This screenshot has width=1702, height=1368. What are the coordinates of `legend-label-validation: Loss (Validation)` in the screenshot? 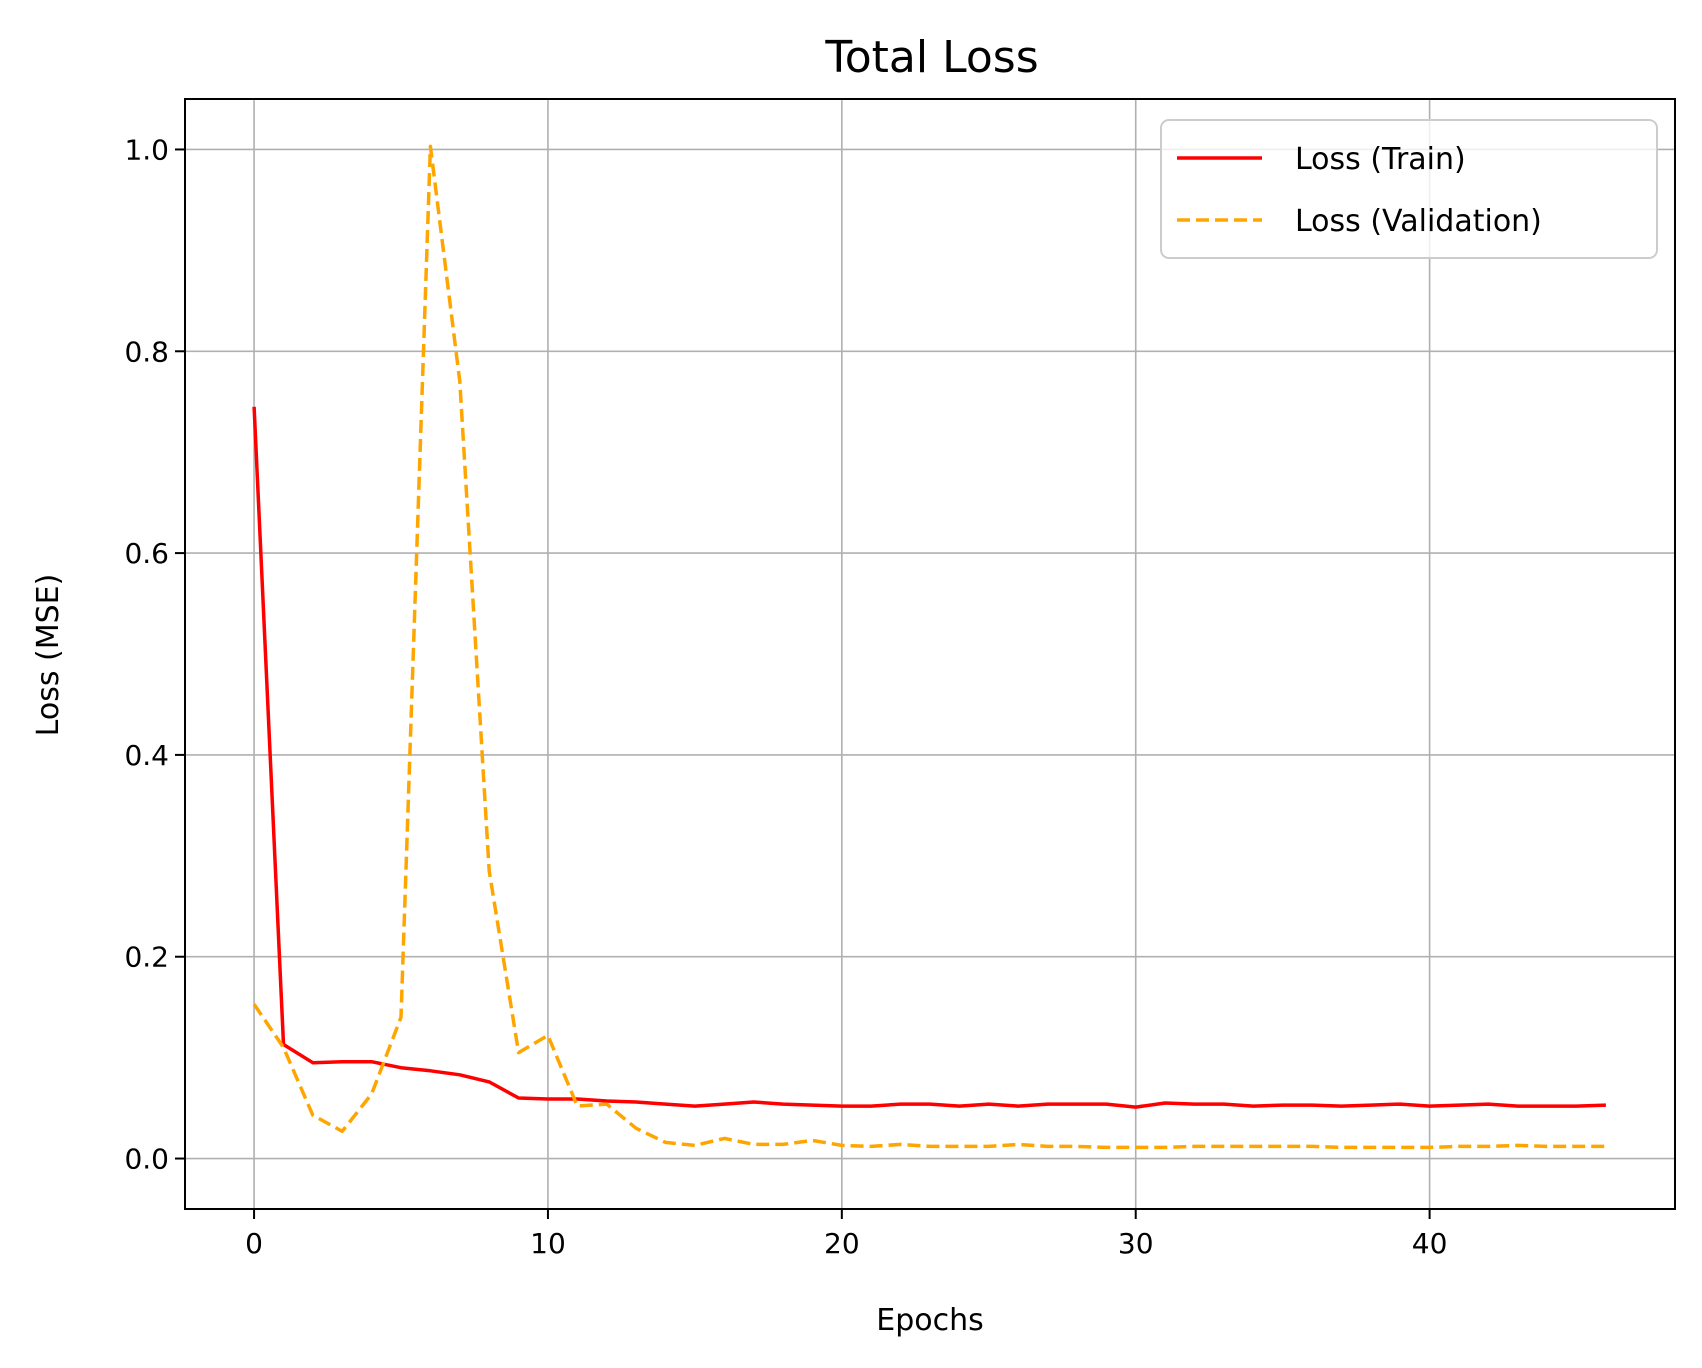 It's located at (1418, 221).